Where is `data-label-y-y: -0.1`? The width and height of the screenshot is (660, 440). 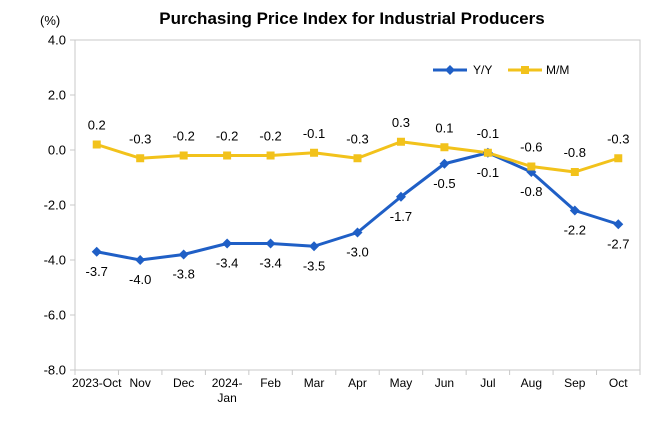 data-label-y-y: -0.1 is located at coordinates (488, 172).